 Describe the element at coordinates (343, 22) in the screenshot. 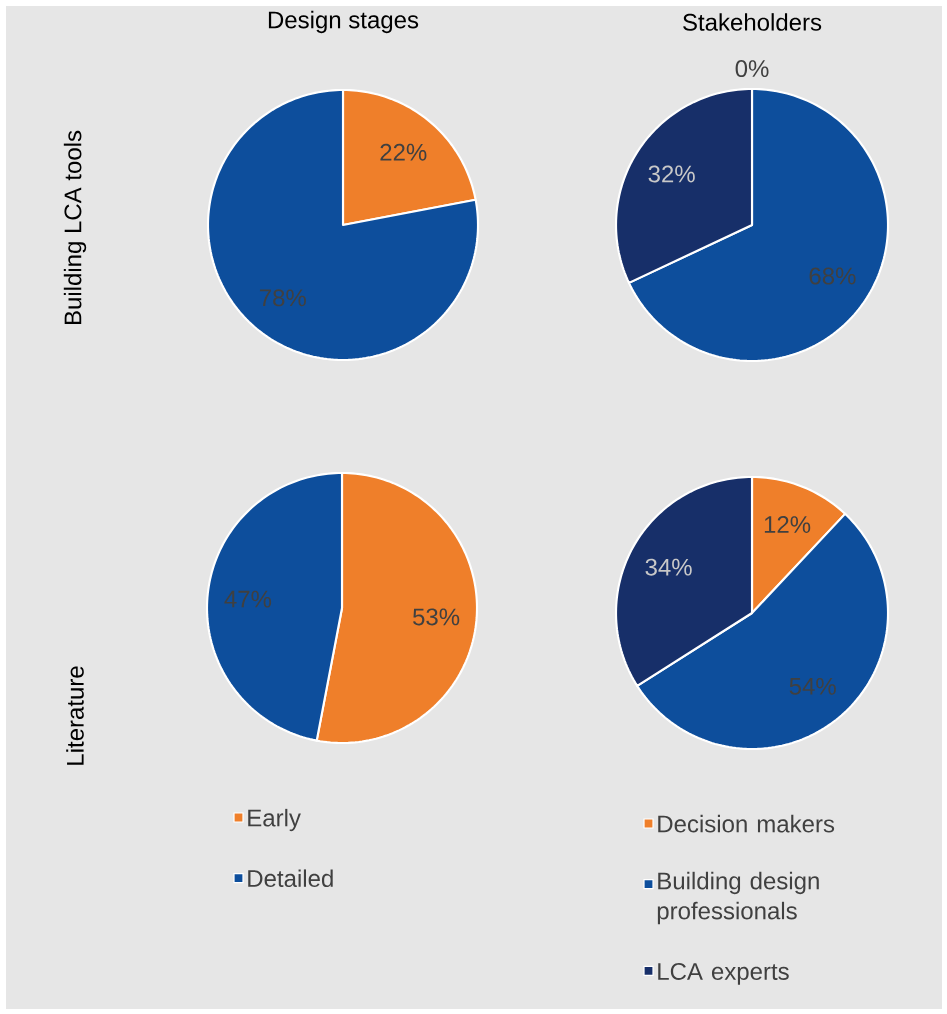

I see `chart-title: Design stages` at that location.